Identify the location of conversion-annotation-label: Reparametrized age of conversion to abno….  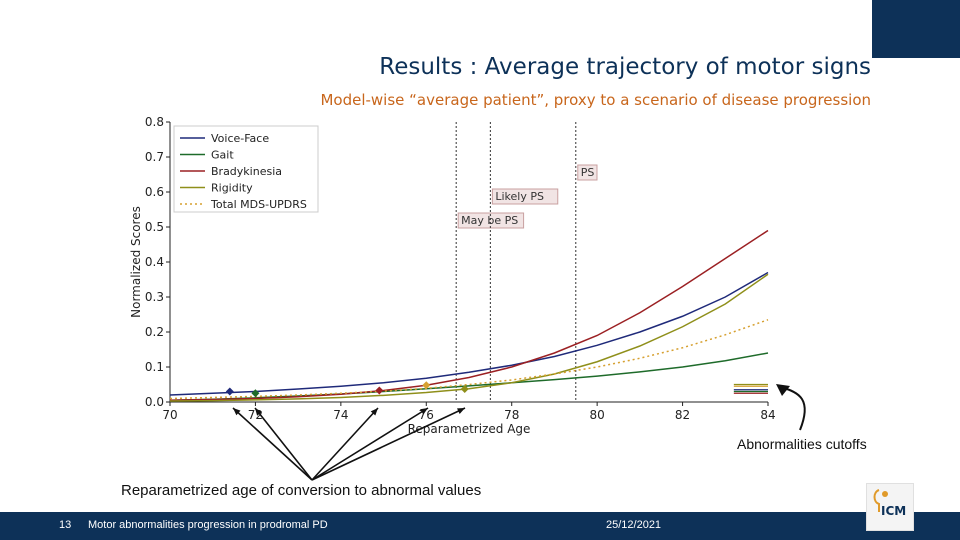
(301, 490).